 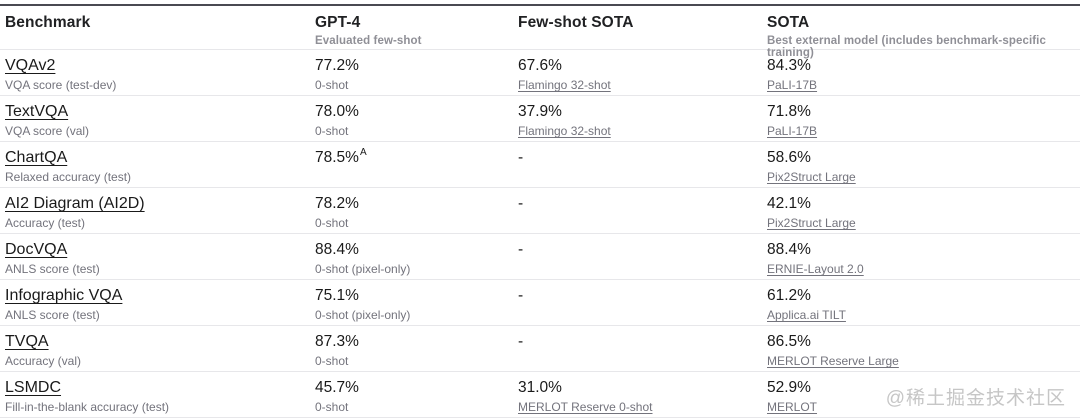 What do you see at coordinates (416, 306) in the screenshot?
I see `gpt4-cell: 75.1% 0-shot (pixel-only)` at bounding box center [416, 306].